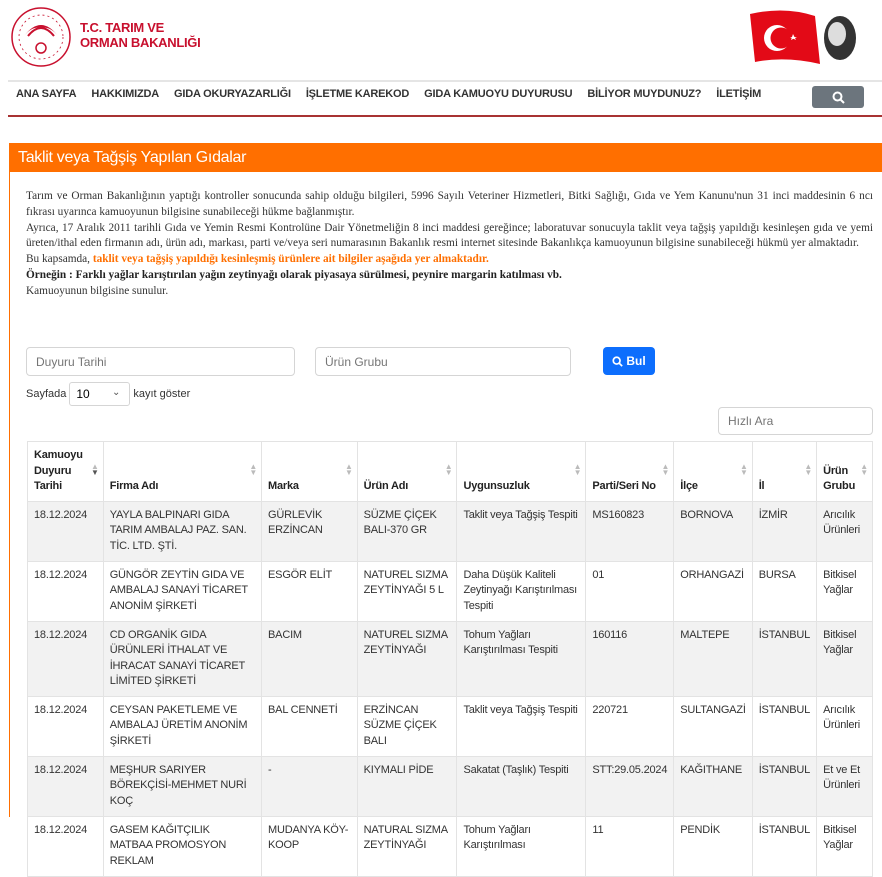 Image resolution: width=882 pixels, height=877 pixels. I want to click on table-cell: Sakatat (Taşlık) Tespiti, so click(521, 786).